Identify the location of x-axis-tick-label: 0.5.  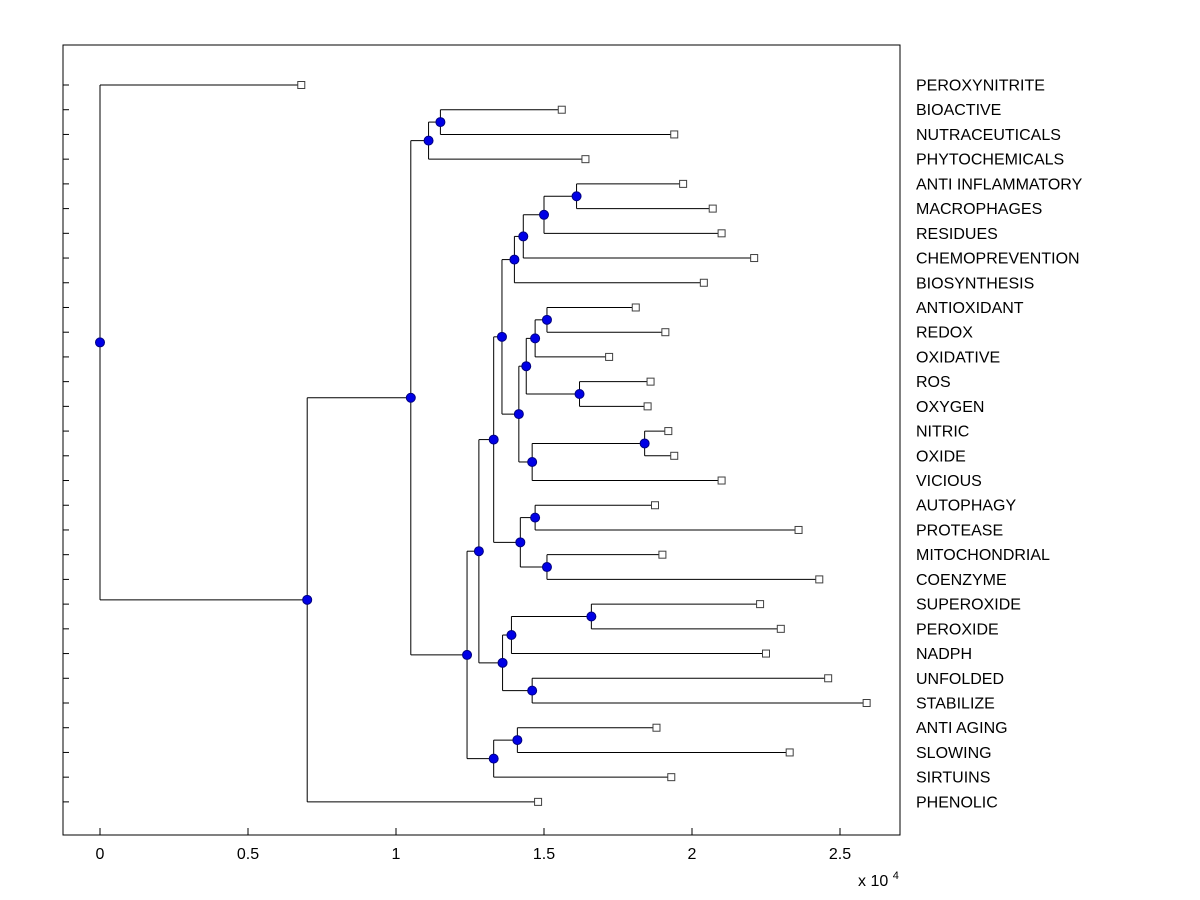
(248, 854).